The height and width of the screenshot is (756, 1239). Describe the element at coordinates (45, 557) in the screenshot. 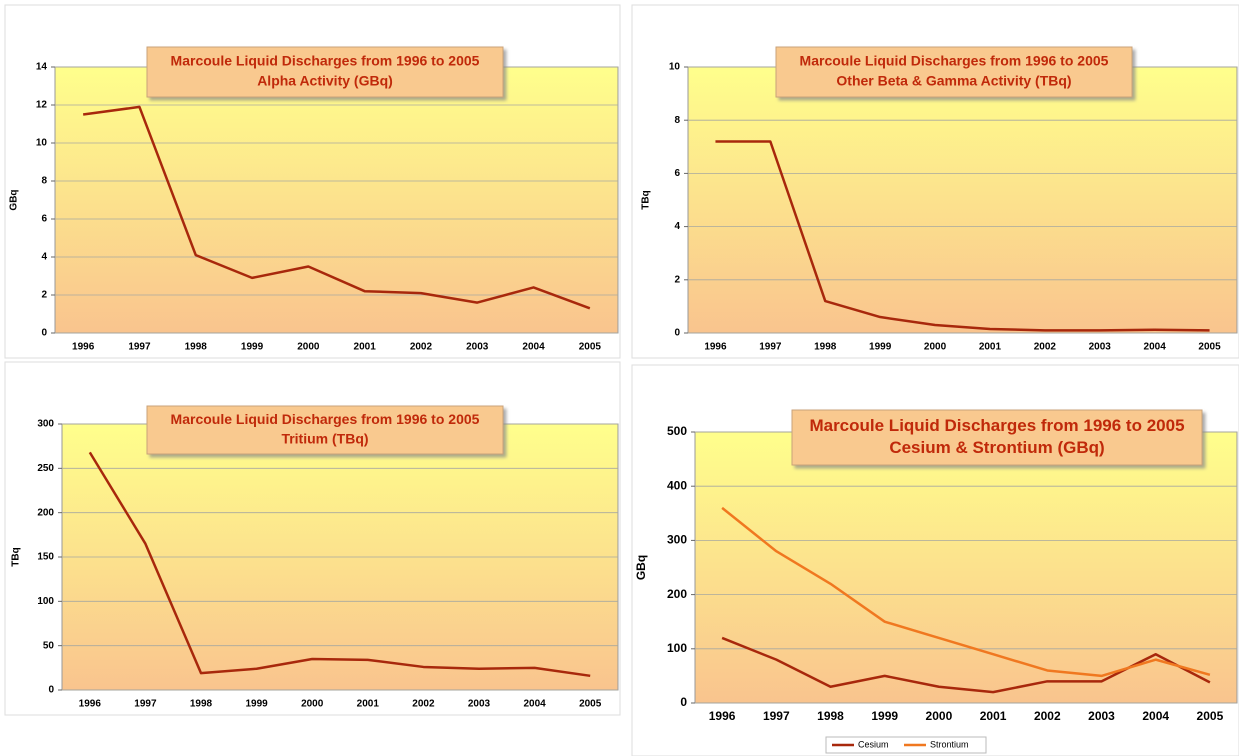

I see `y-tick-label: 150` at that location.